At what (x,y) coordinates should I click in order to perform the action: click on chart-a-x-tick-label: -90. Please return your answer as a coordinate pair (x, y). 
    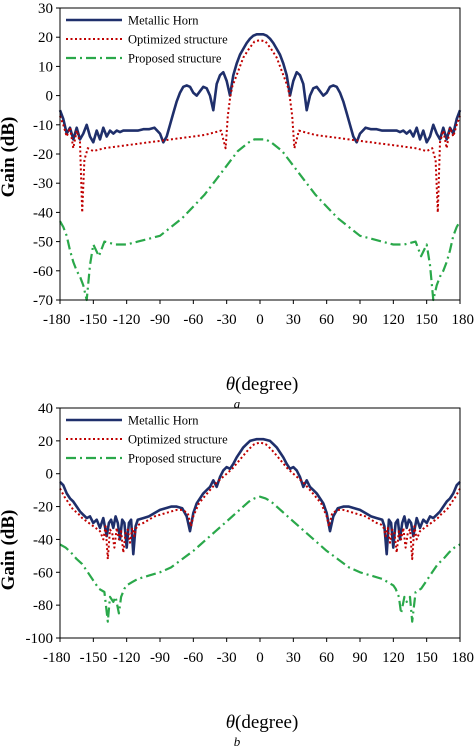
    Looking at the image, I should click on (160, 320).